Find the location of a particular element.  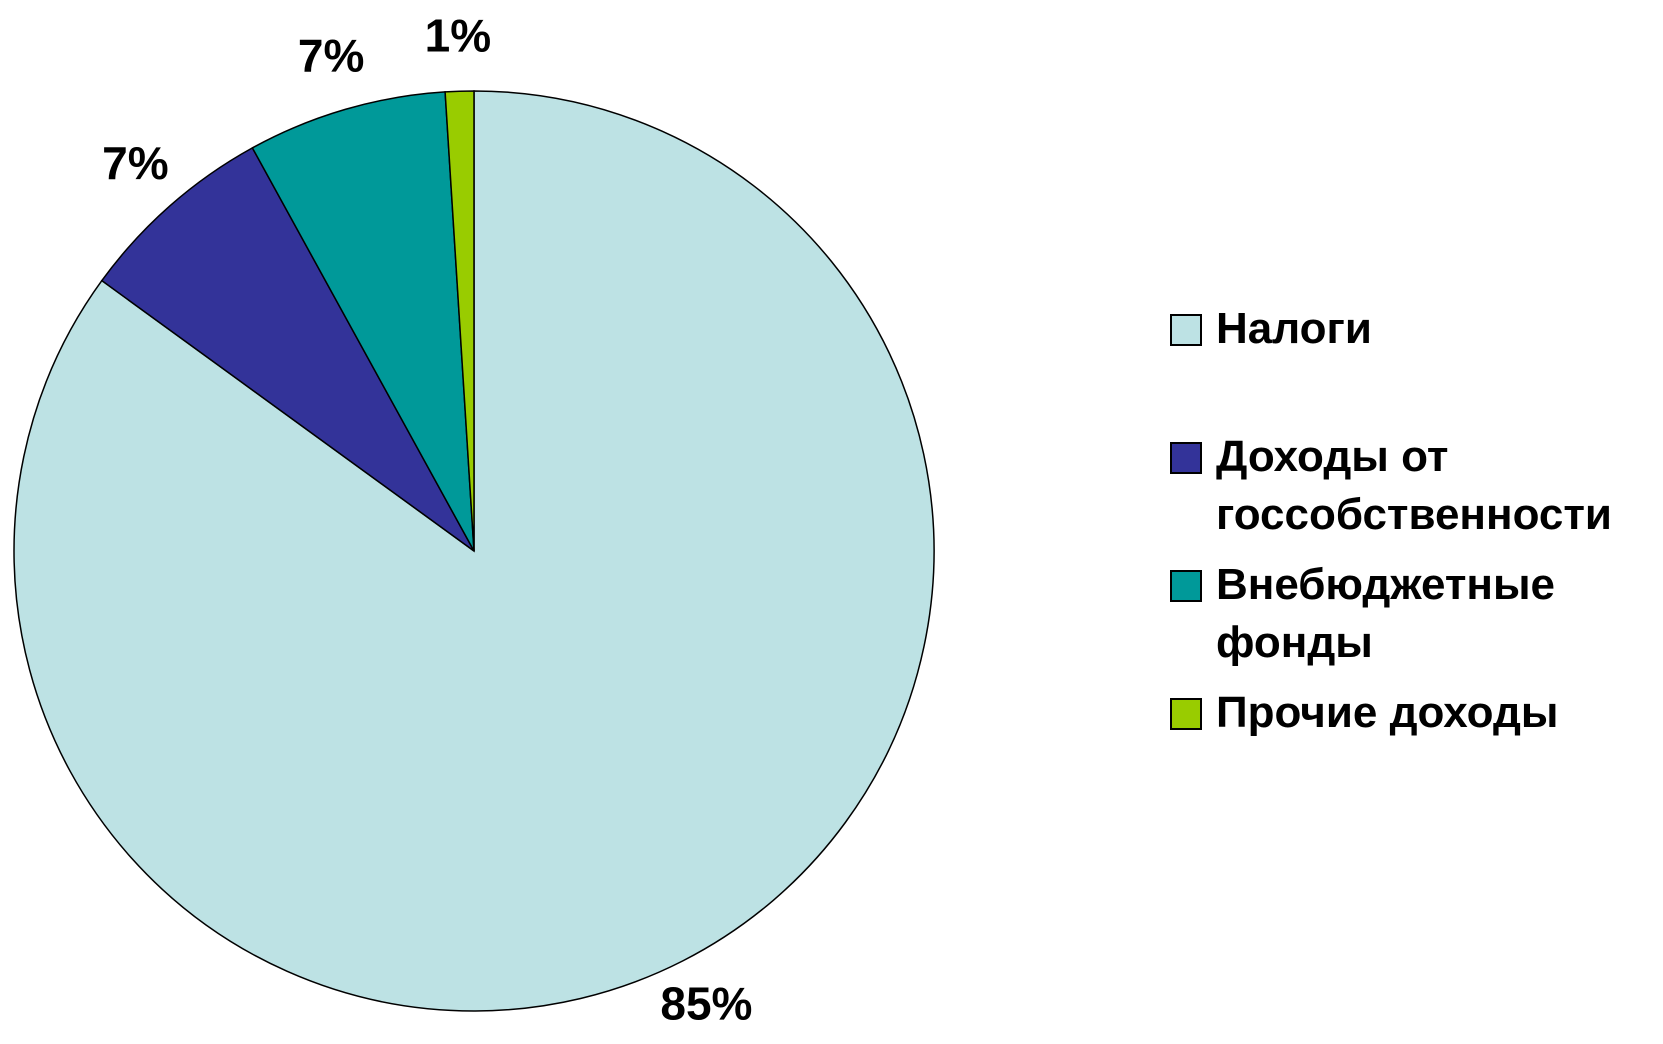

legend-item: Налоги is located at coordinates (1410, 329).